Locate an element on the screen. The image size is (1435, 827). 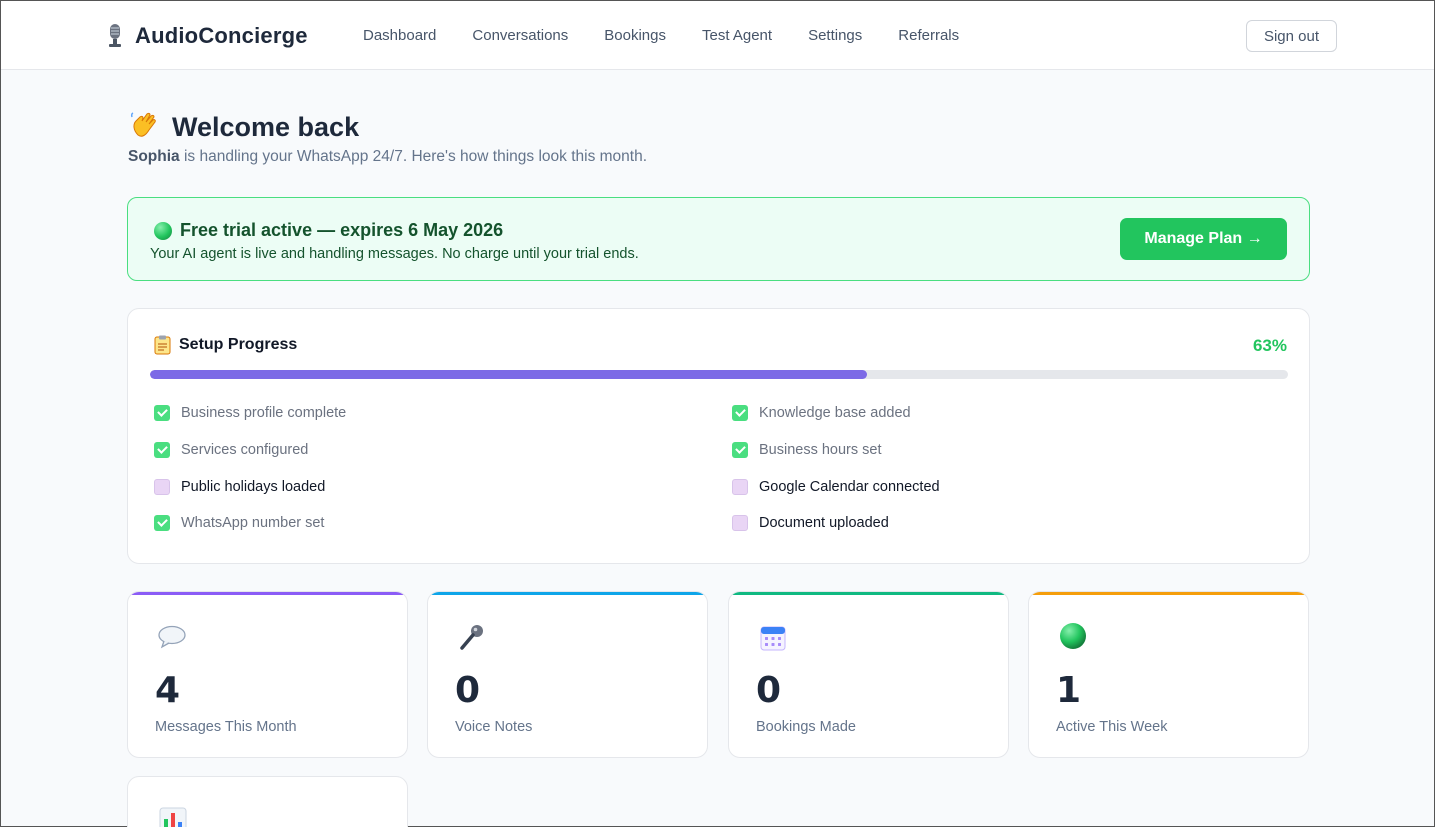
welcome-heading: Welcome back is located at coordinates (244, 127).